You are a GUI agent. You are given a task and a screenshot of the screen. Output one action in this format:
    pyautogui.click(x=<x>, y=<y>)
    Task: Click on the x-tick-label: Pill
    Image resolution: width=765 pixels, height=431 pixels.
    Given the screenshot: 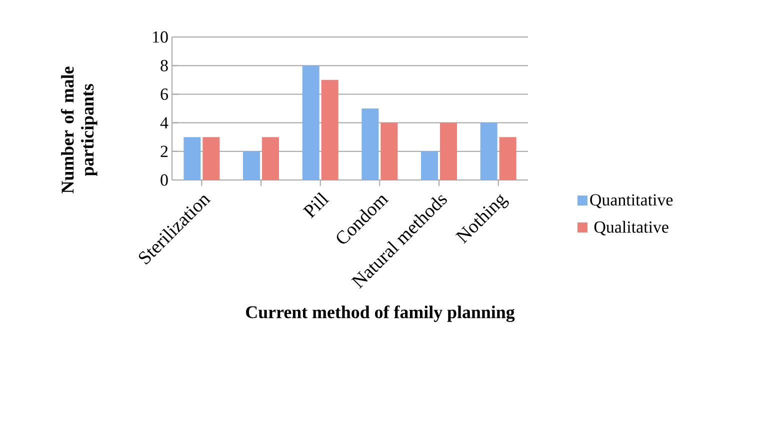 What is the action you would take?
    pyautogui.click(x=316, y=205)
    